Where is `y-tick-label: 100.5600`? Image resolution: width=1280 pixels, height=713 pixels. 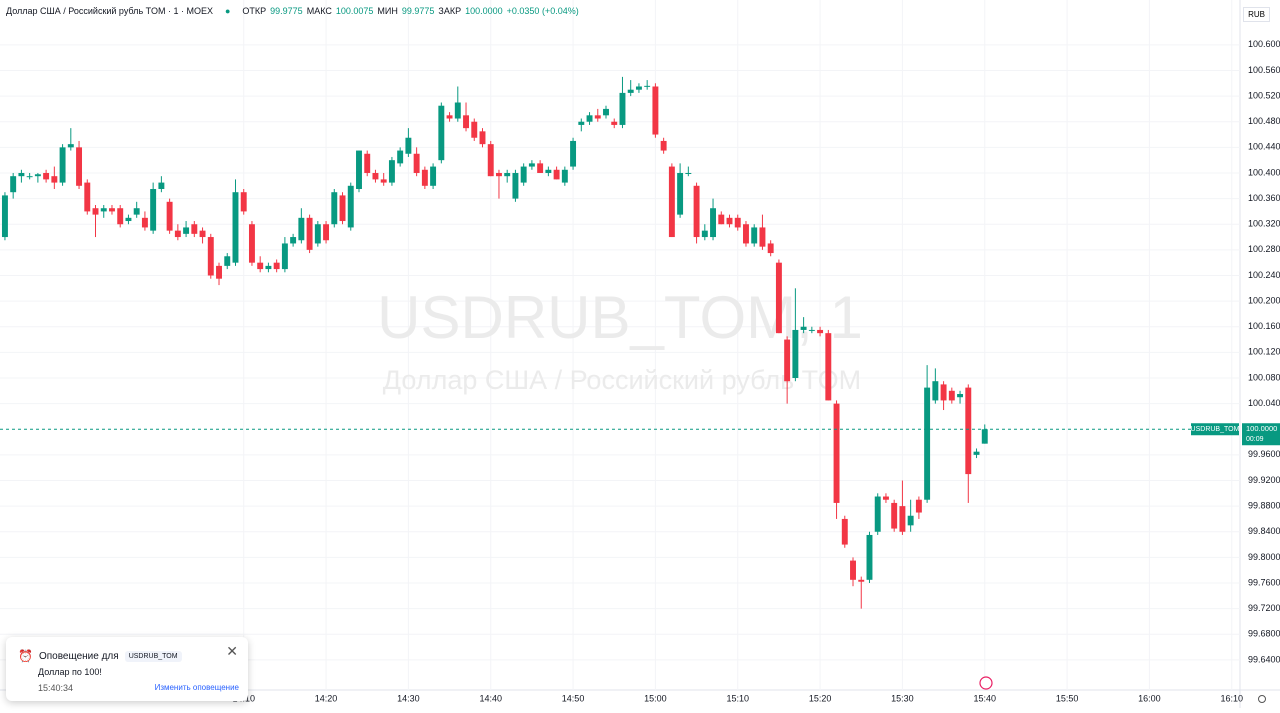 y-tick-label: 100.5600 is located at coordinates (1264, 70).